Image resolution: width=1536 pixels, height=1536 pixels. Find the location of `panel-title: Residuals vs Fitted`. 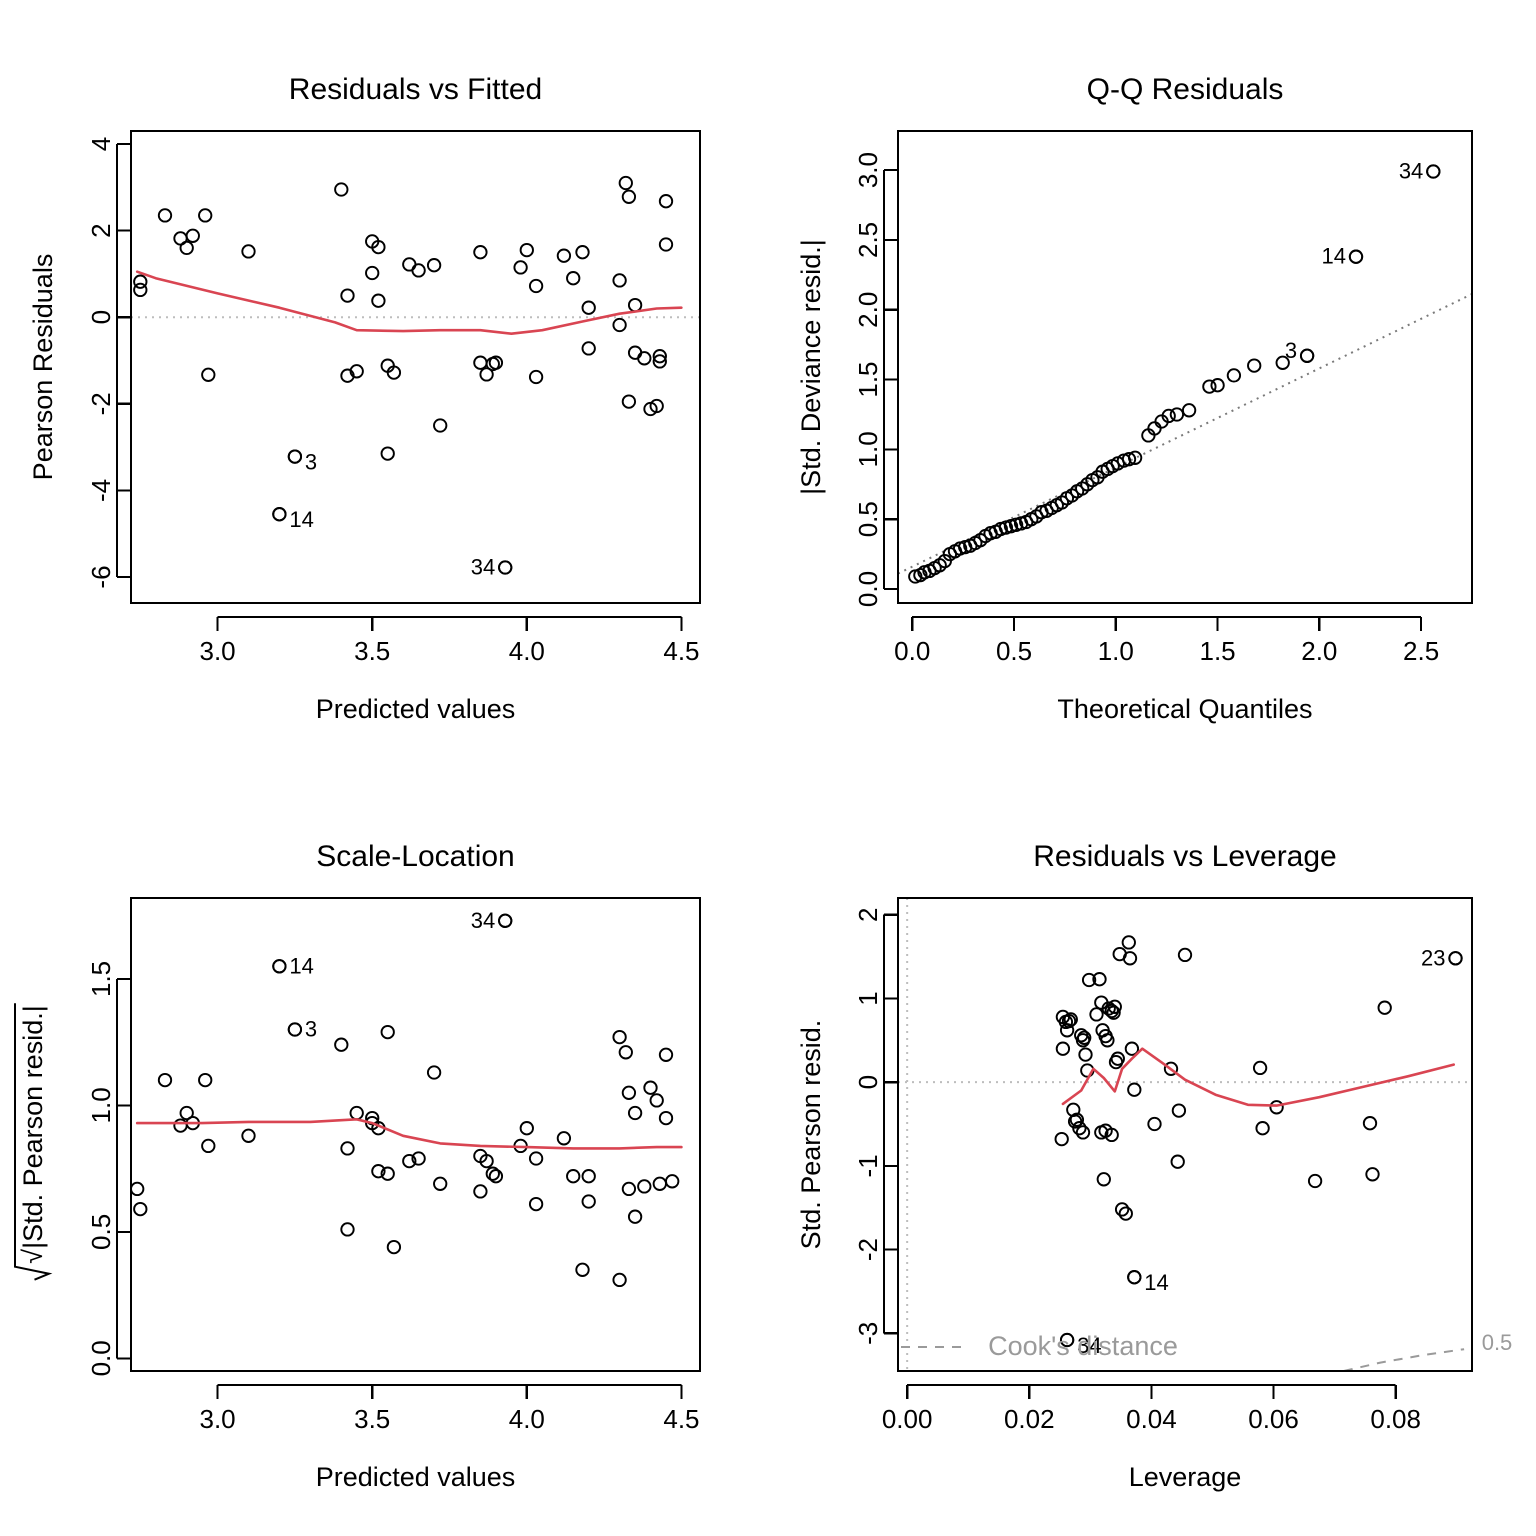

panel-title: Residuals vs Fitted is located at coordinates (415, 89).